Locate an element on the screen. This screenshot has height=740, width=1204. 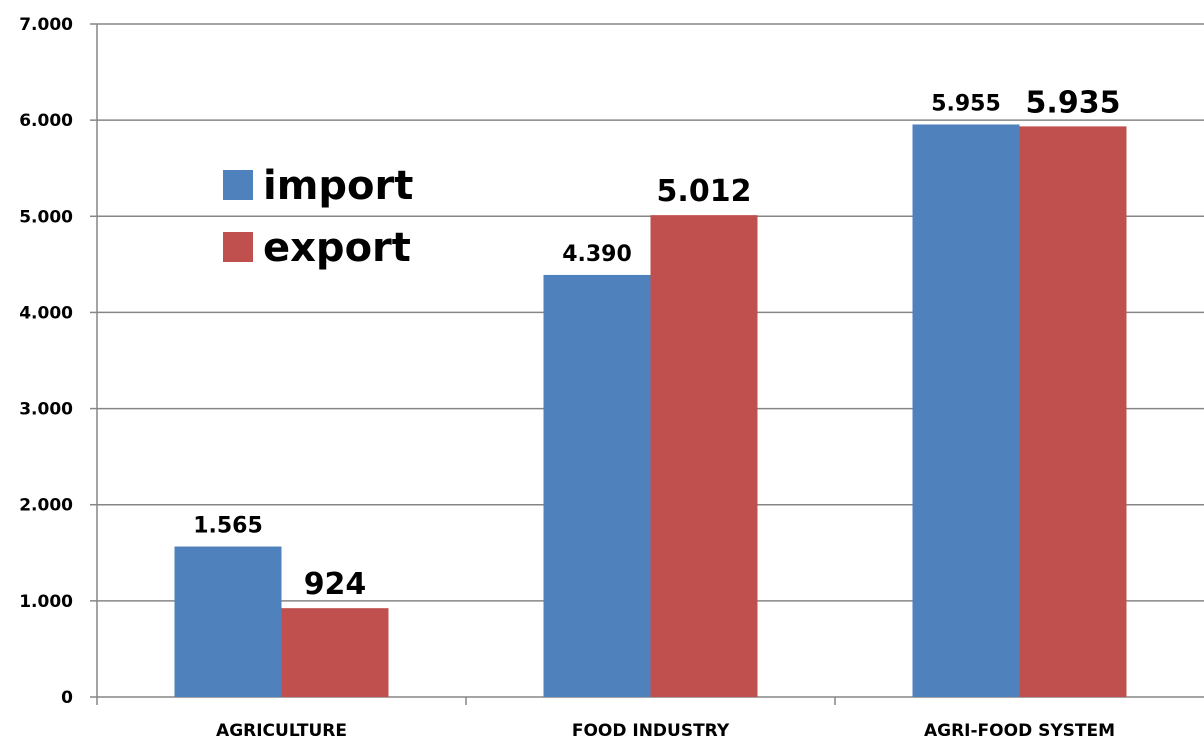
x-category-label: FOOD INDUSTRY is located at coordinates (651, 730).